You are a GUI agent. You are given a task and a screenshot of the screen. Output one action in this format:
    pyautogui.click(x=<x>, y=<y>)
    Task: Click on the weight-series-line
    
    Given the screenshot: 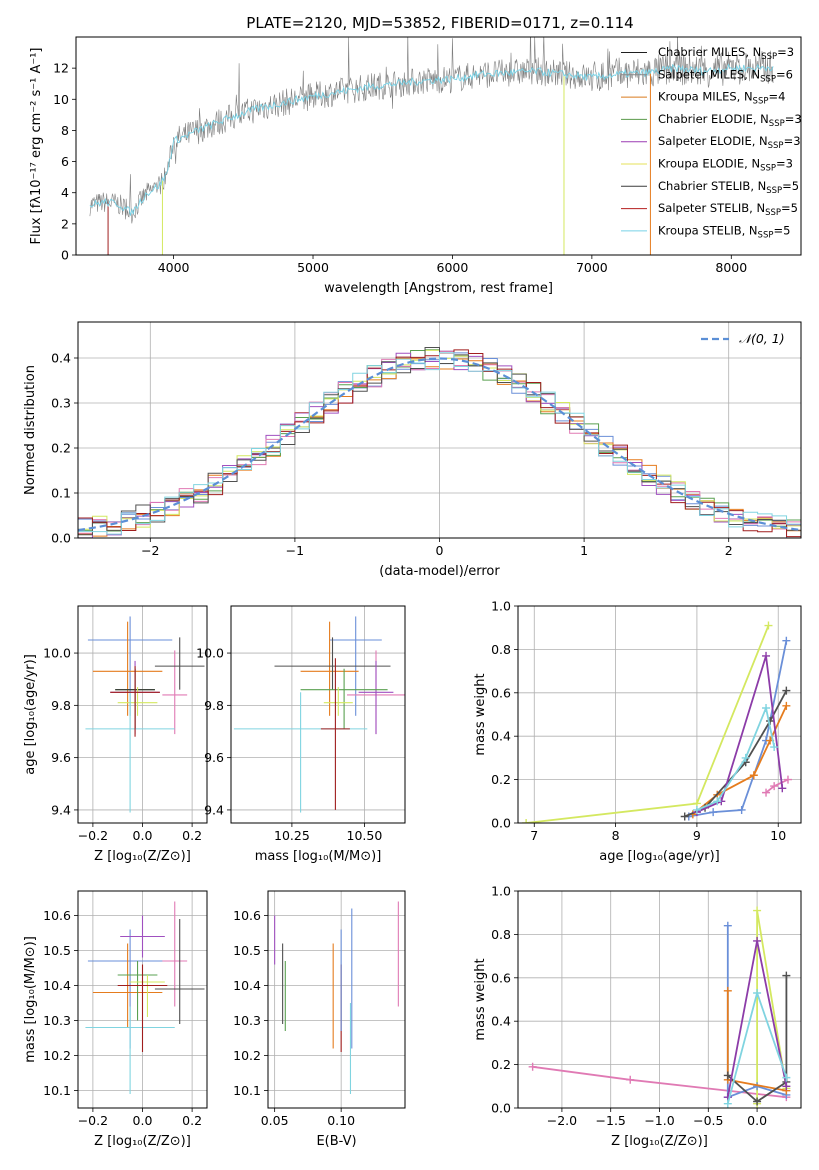 What is the action you would take?
    pyautogui.click(x=757, y=1039)
    